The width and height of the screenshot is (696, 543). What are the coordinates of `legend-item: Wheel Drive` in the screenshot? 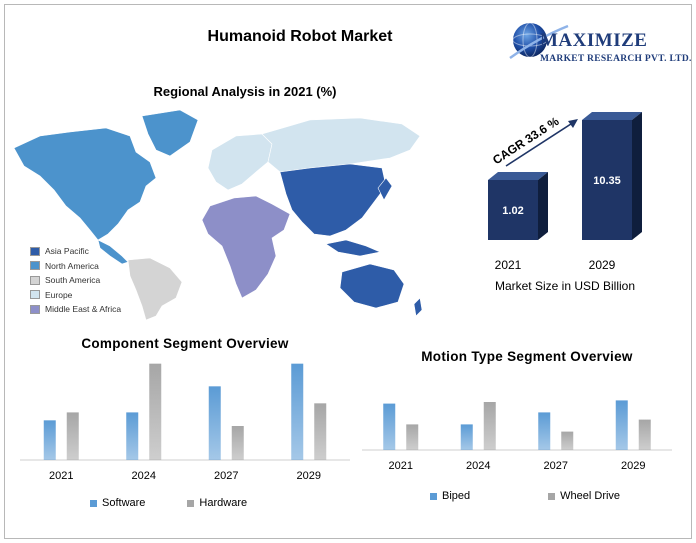 It's located at (584, 496).